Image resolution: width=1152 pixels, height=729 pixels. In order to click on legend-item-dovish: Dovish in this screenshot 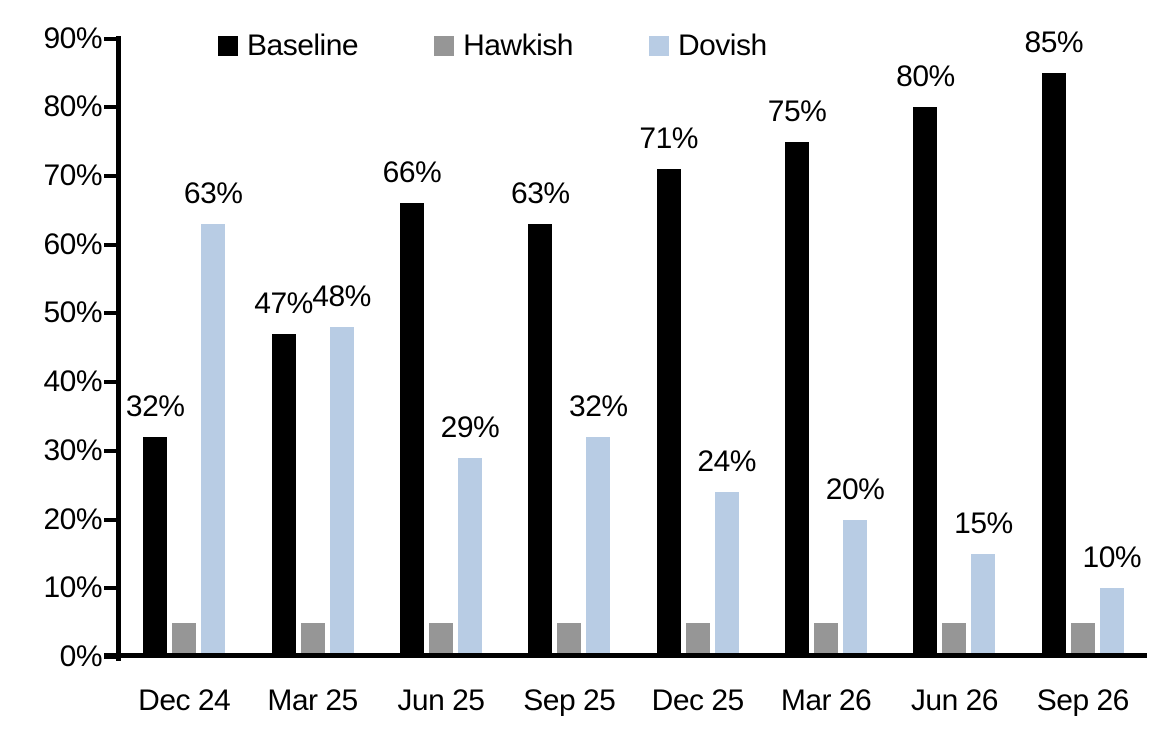, I will do `click(707, 46)`.